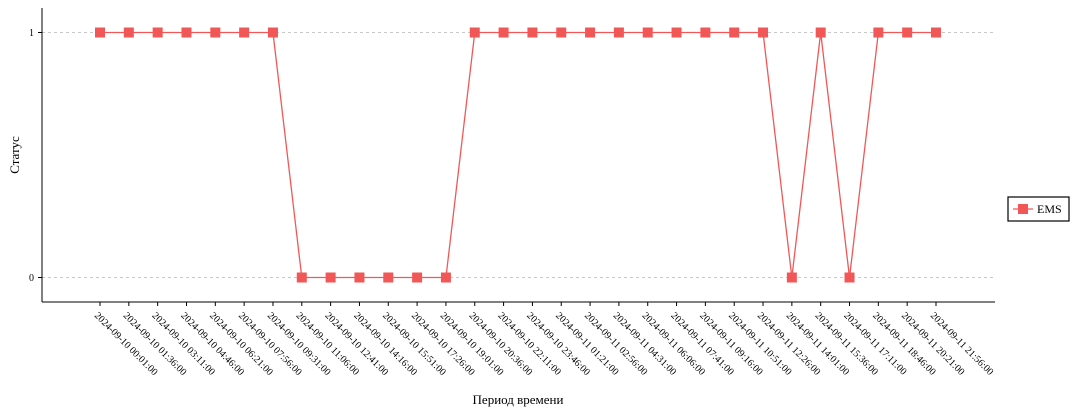 Image resolution: width=1079 pixels, height=413 pixels. I want to click on y-axis-title: Статус, so click(14, 155).